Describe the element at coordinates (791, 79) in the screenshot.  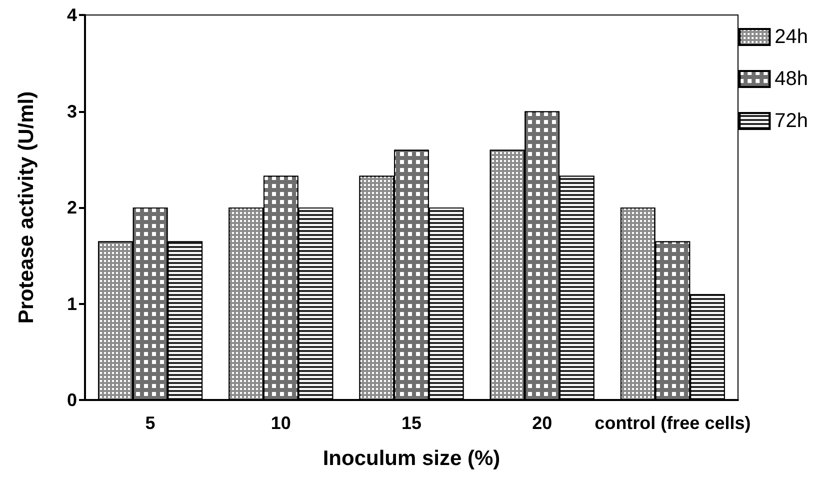
I see `legend-label: 48h` at that location.